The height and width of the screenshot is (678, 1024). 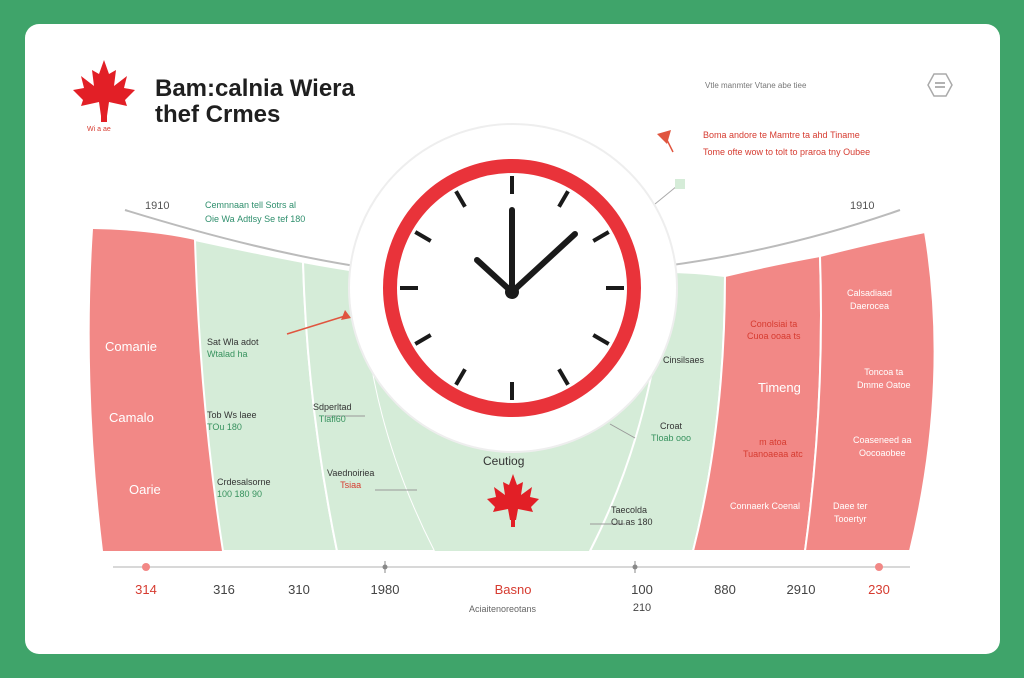 I want to click on title-line-1: Bam:calnia Wiera, so click(x=255, y=88).